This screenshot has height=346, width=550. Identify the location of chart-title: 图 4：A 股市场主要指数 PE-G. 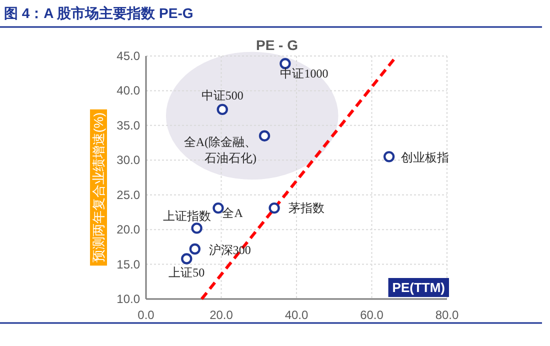
(99, 13).